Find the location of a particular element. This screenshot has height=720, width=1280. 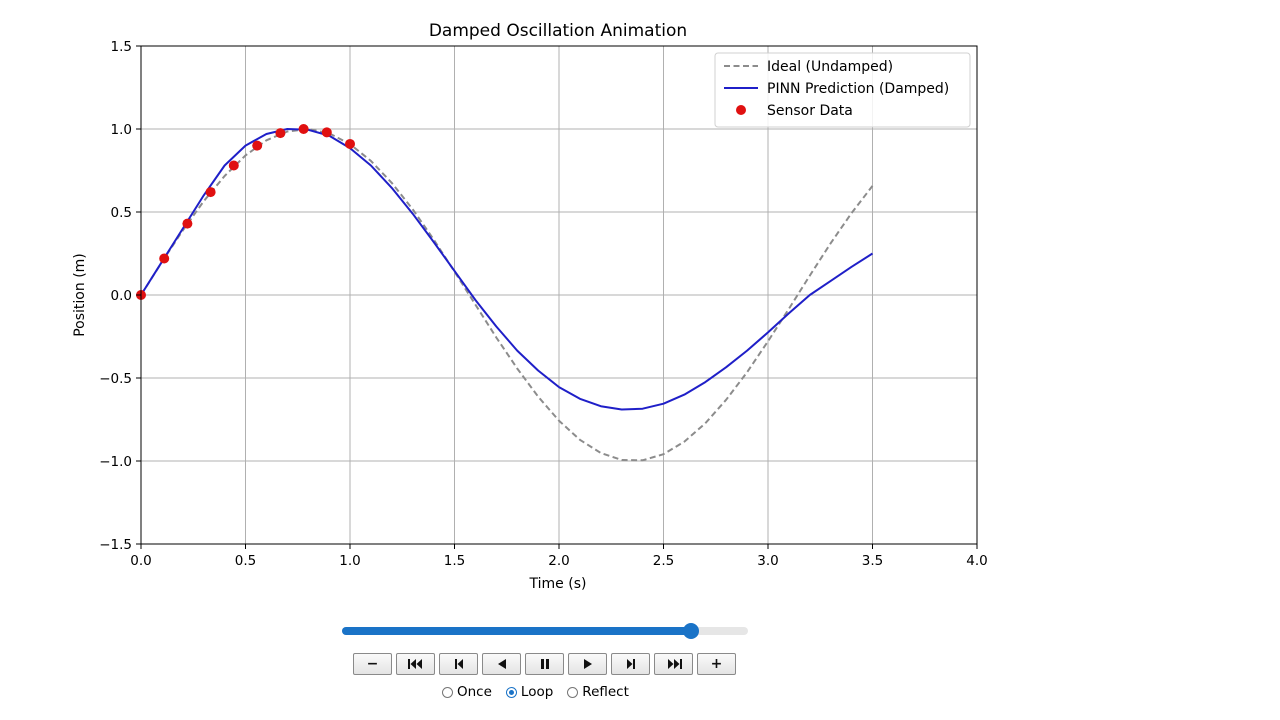

play-icon is located at coordinates (587, 664).